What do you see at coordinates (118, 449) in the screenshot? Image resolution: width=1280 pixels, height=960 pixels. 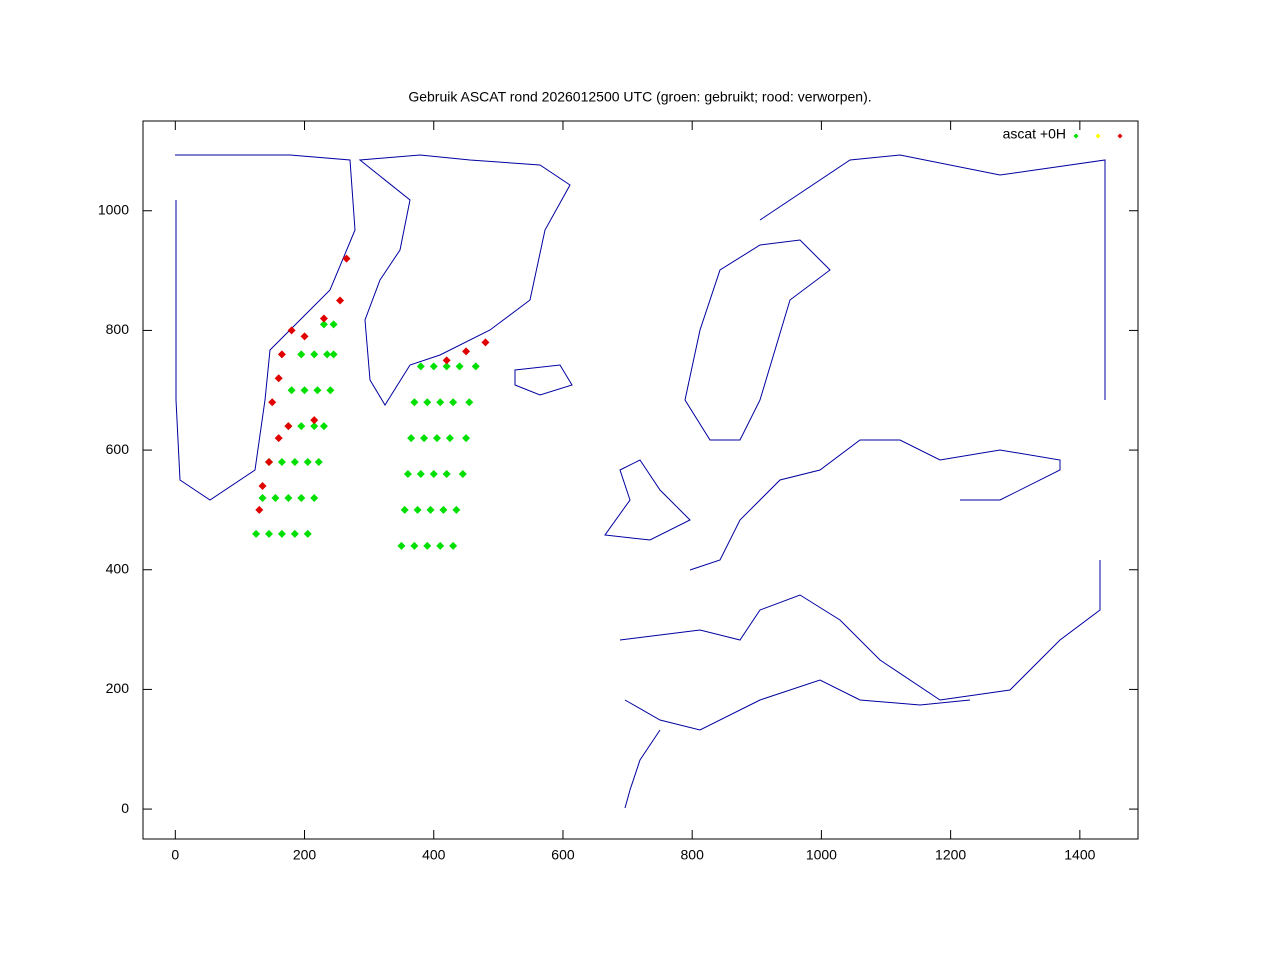 I see `y-tick-label: 600` at bounding box center [118, 449].